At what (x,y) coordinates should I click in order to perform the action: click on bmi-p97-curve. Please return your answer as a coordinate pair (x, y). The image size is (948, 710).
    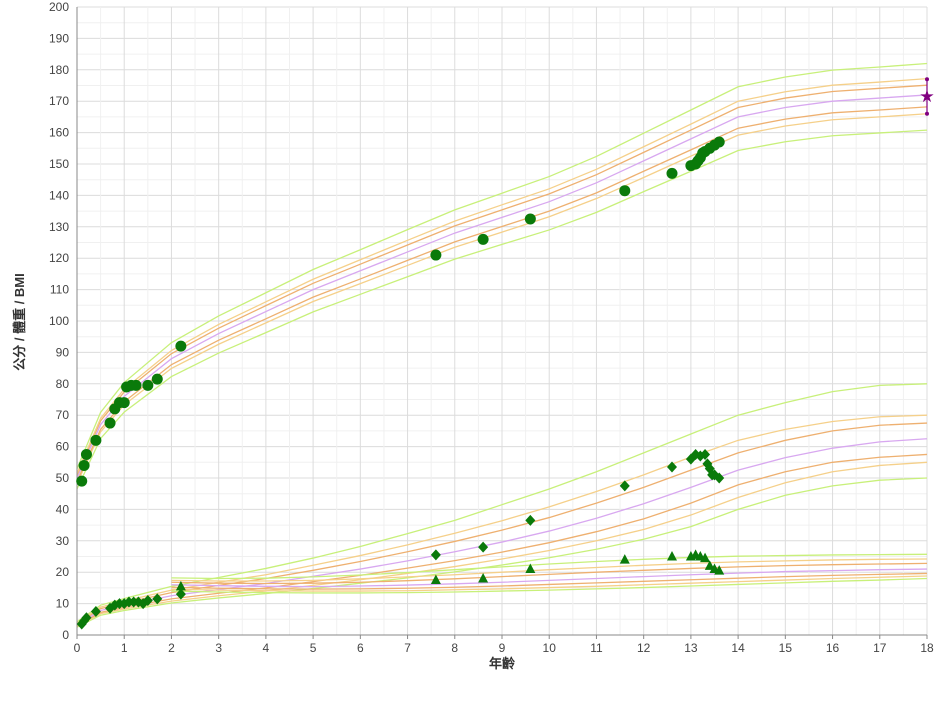
    Looking at the image, I should click on (549, 566).